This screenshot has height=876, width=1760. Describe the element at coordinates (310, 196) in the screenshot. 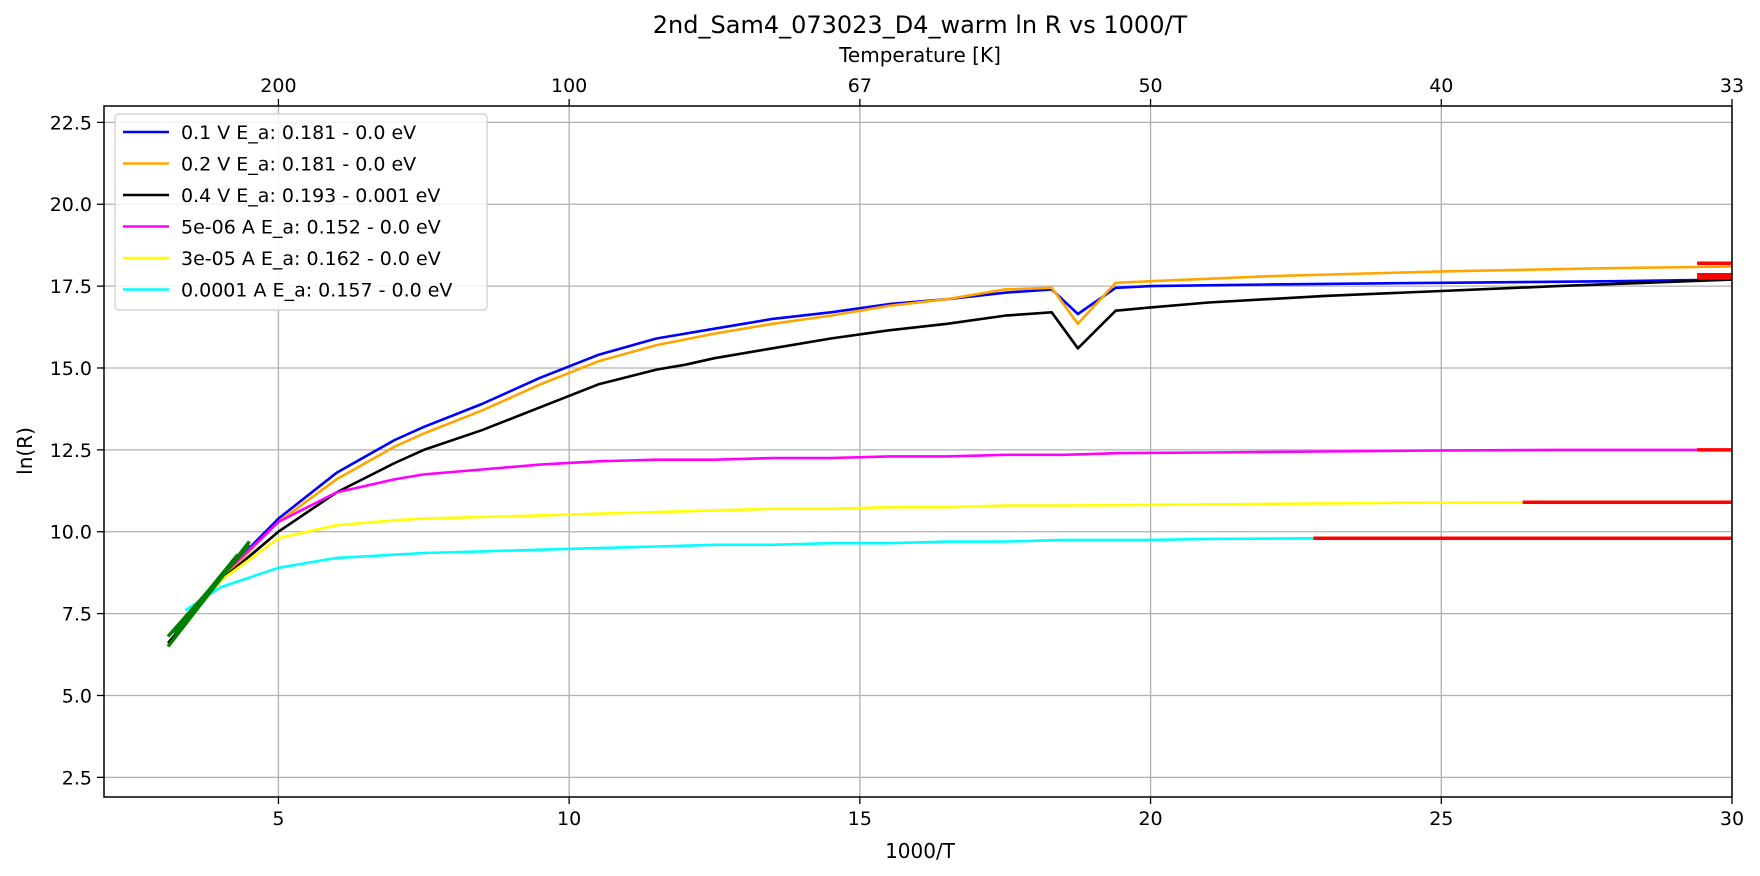

I see `legend-label: 0.4 V E_a: 0.193 - 0.001 eV` at that location.